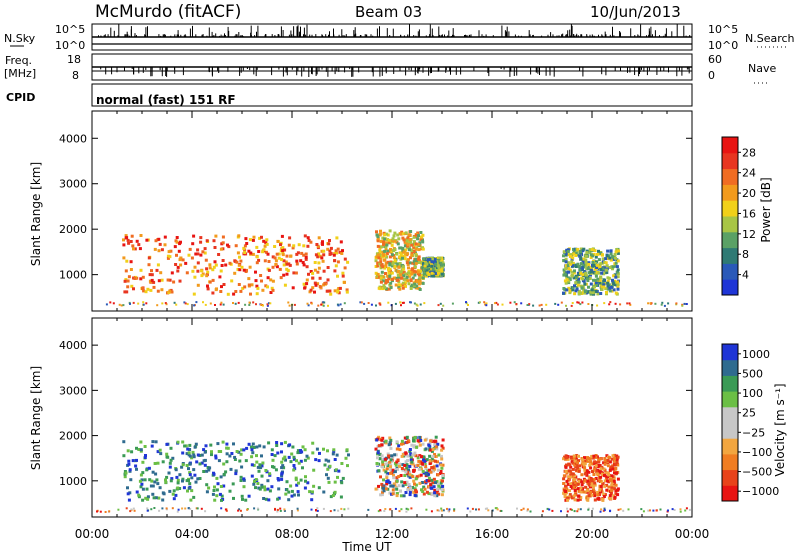 The image size is (800, 554). Describe the element at coordinates (756, 354) in the screenshot. I see `colorbar-tick-label: 1000` at that location.